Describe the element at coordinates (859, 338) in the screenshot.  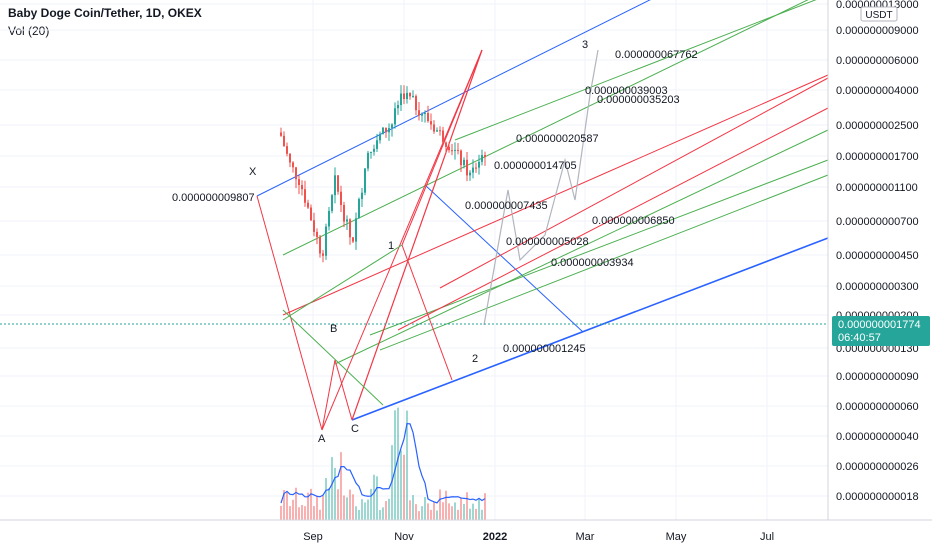
I see `bar-countdown: 06:40:57` at that location.